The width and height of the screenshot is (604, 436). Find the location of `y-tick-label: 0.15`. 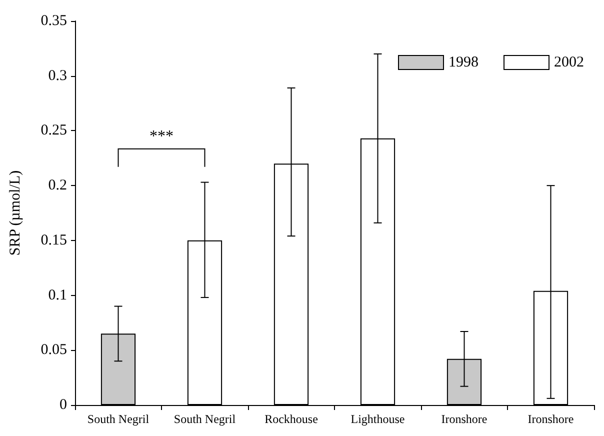

y-tick-label: 0.15 is located at coordinates (53, 240).